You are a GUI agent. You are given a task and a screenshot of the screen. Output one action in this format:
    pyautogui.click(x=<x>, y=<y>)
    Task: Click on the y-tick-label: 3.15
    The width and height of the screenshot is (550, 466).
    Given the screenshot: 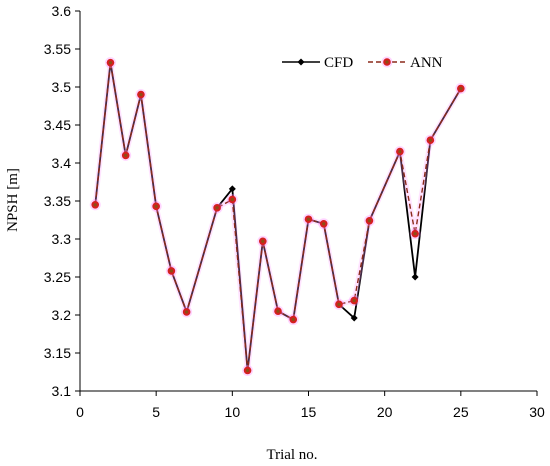 What is the action you would take?
    pyautogui.click(x=57, y=353)
    